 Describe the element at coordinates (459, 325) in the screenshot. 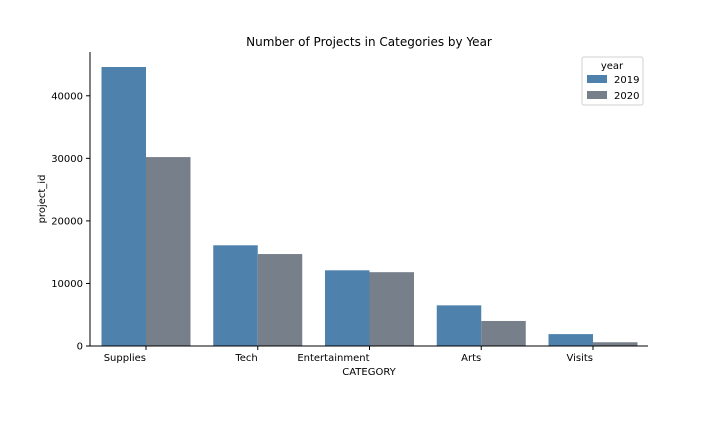

I see `bar-arts-2019` at that location.